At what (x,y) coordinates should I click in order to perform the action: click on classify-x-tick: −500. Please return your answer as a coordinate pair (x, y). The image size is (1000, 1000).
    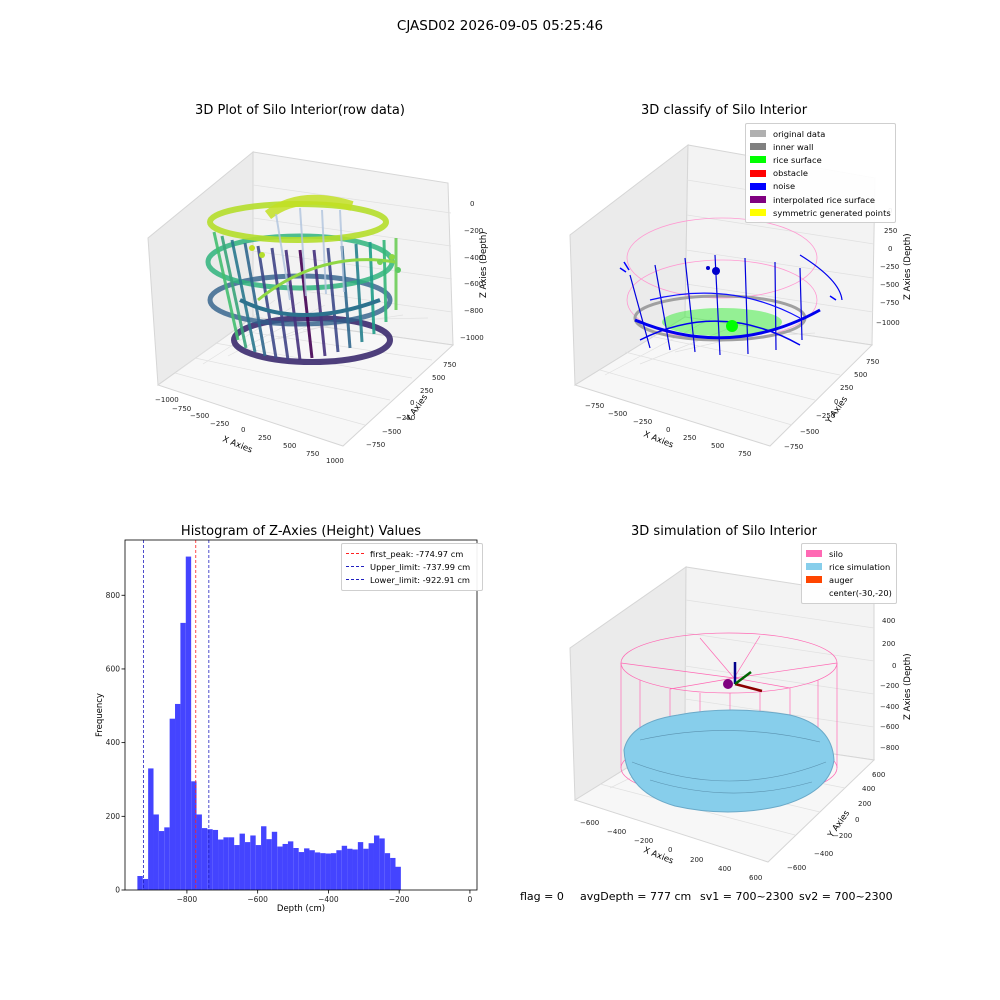
    Looking at the image, I should click on (617, 414).